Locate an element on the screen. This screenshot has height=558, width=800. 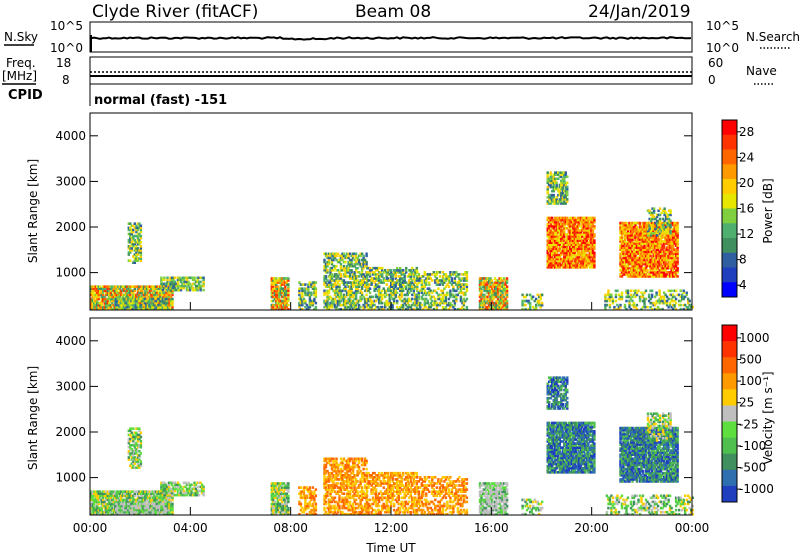
y-tick-label: 4000 is located at coordinates (70, 136).